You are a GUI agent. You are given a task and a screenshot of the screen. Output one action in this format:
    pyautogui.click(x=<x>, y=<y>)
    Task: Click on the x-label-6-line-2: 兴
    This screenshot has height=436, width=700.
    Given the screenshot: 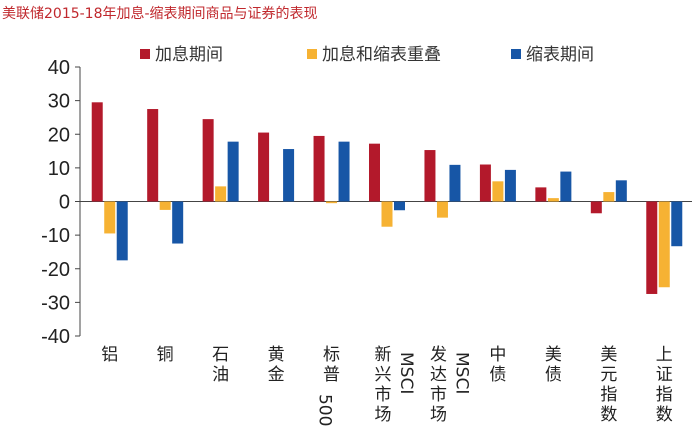 What is the action you would take?
    pyautogui.click(x=383, y=375)
    